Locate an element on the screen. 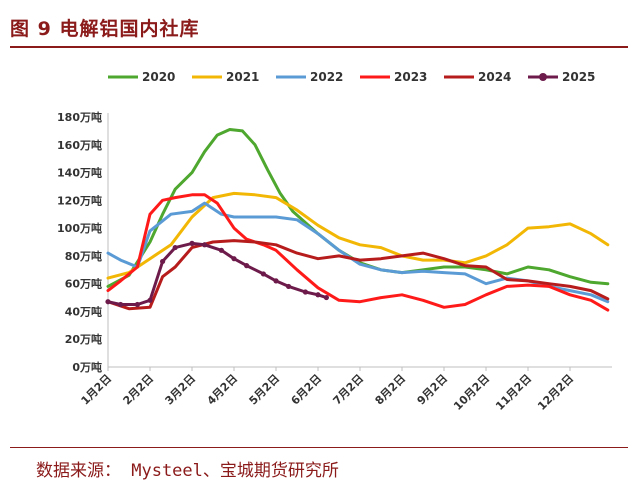 The width and height of the screenshot is (640, 490). x-tick-label: 4月2日 is located at coordinates (223, 390).